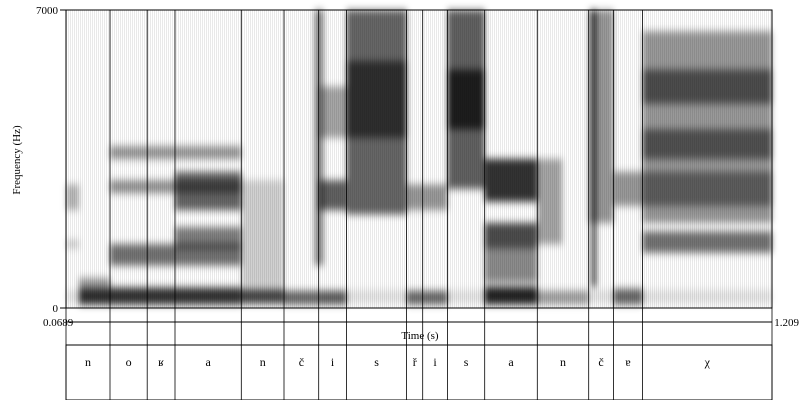 The height and width of the screenshot is (405, 799). What do you see at coordinates (58, 323) in the screenshot?
I see `x-start-label: 0.0689` at bounding box center [58, 323].